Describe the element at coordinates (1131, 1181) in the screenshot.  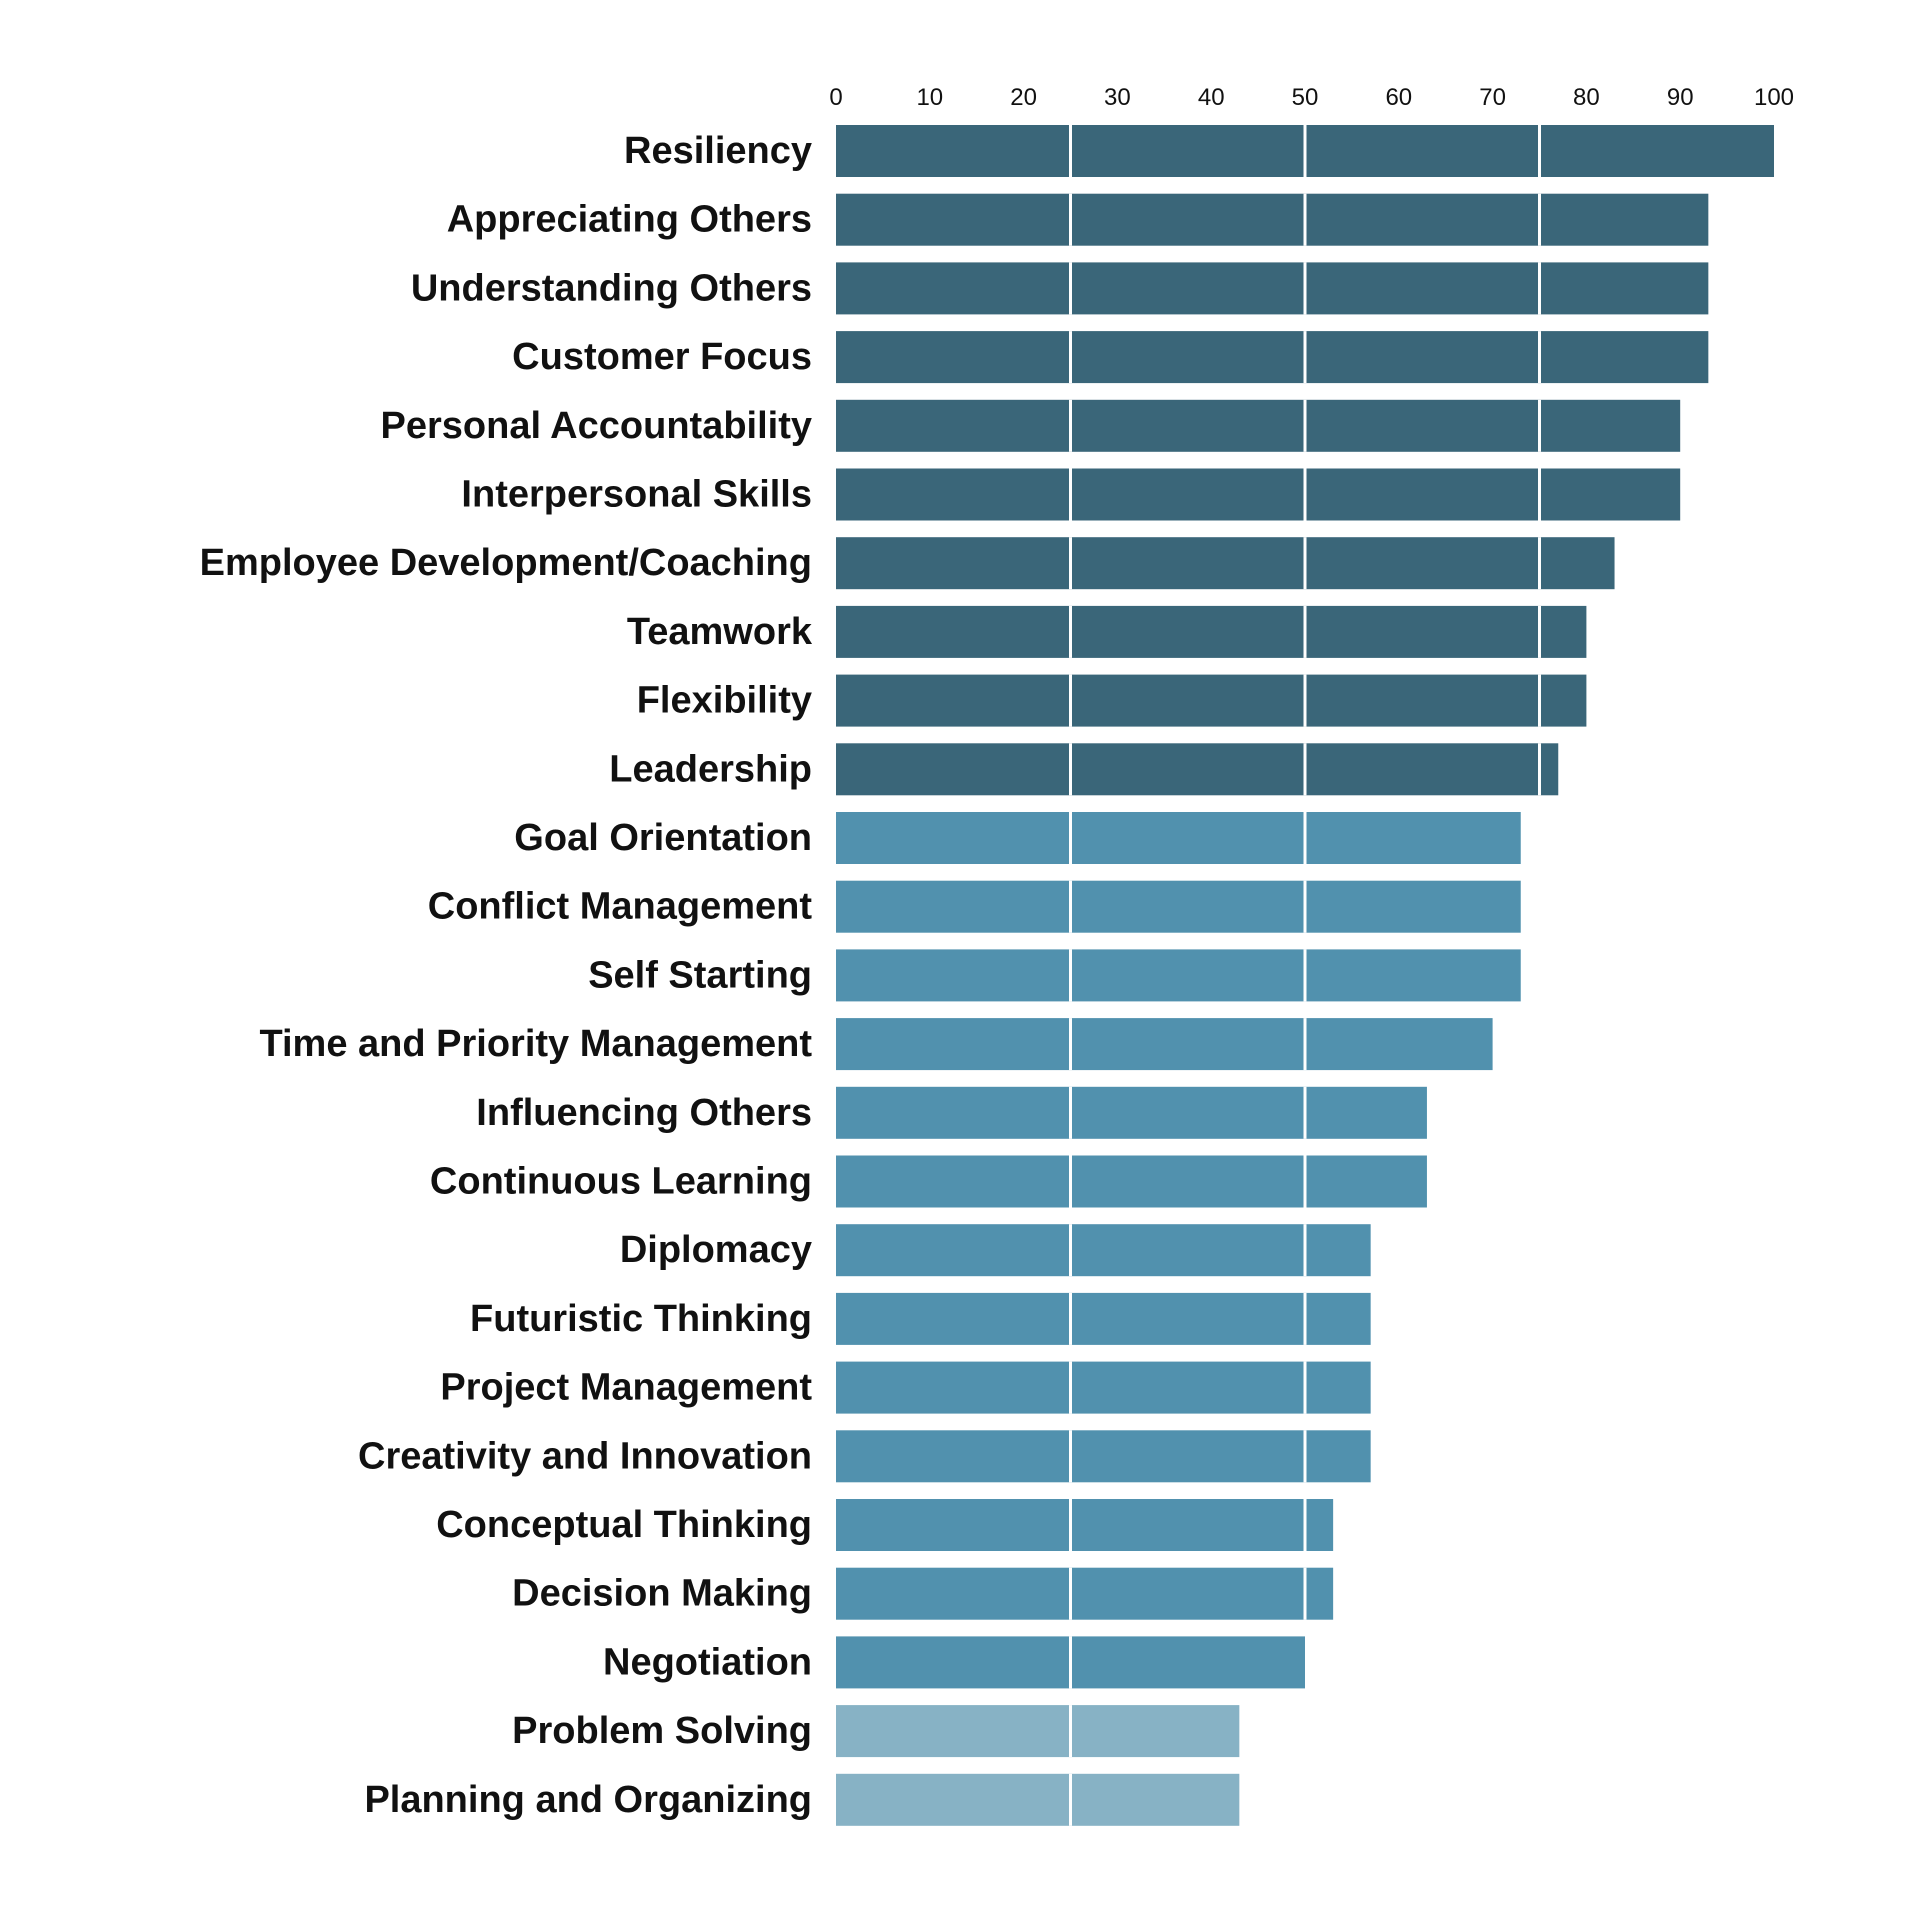
I see `bar-continuous-learning` at that location.